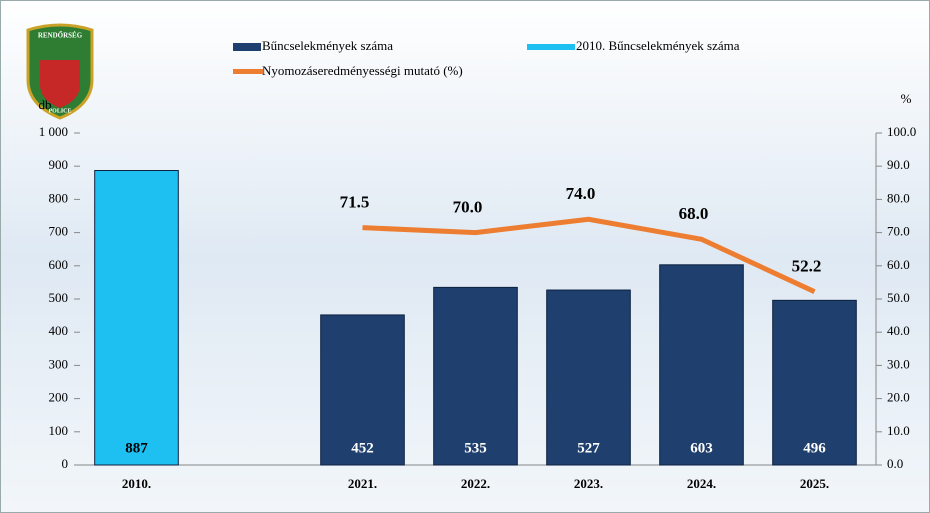 The width and height of the screenshot is (930, 513). What do you see at coordinates (362, 483) in the screenshot?
I see `x-tick-label: 2021.` at bounding box center [362, 483].